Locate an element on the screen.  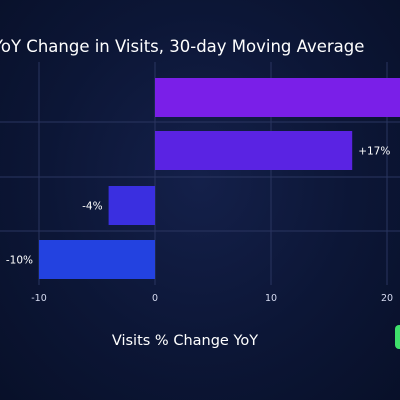
data-label-3: -10% is located at coordinates (19, 261).